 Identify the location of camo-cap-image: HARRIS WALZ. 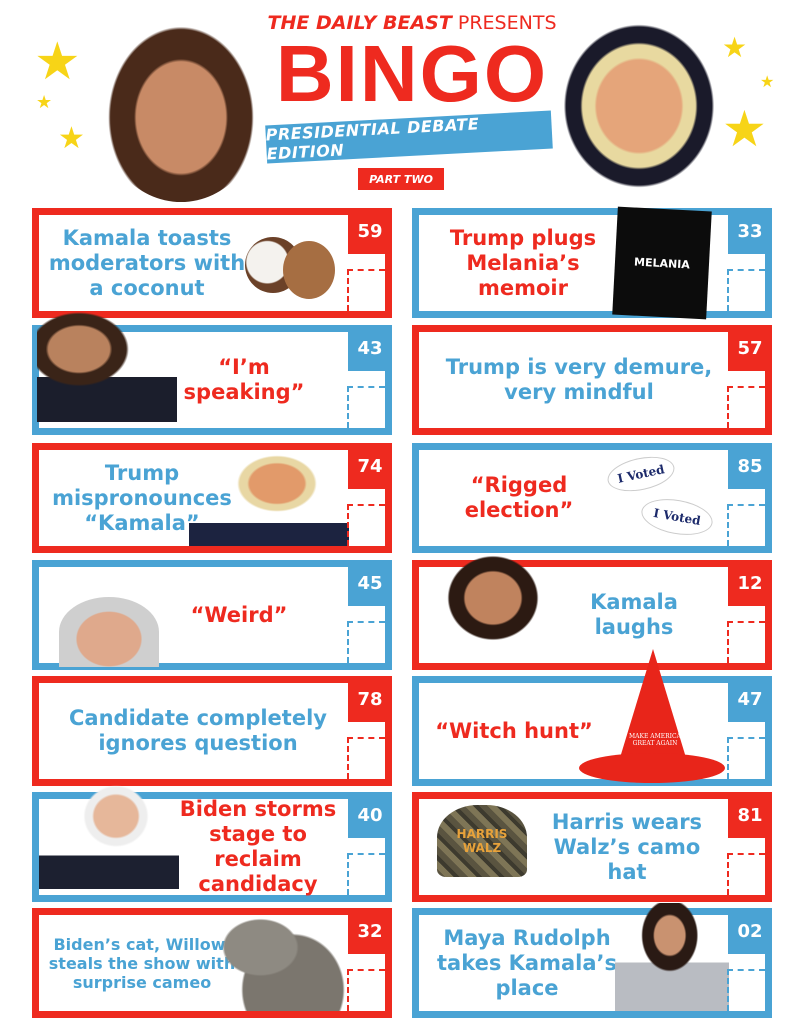
(482, 841).